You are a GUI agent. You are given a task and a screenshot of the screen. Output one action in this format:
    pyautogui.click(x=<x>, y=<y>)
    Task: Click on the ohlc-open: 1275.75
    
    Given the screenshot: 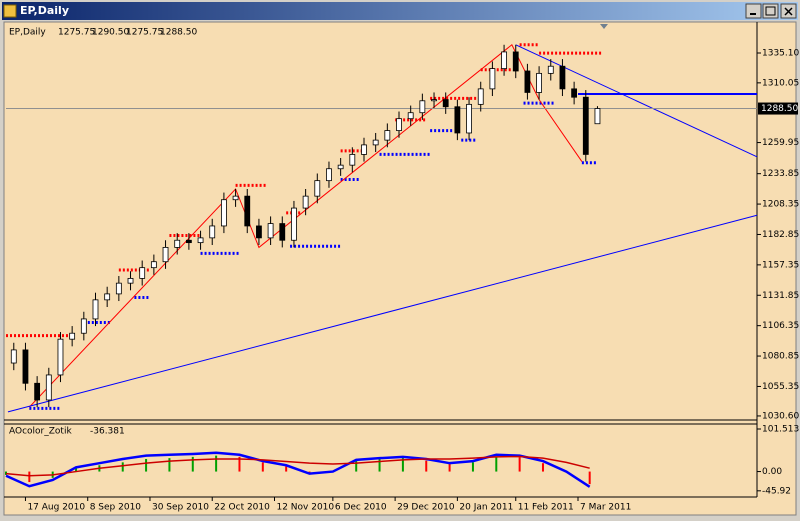 What is the action you would take?
    pyautogui.click(x=76, y=33)
    